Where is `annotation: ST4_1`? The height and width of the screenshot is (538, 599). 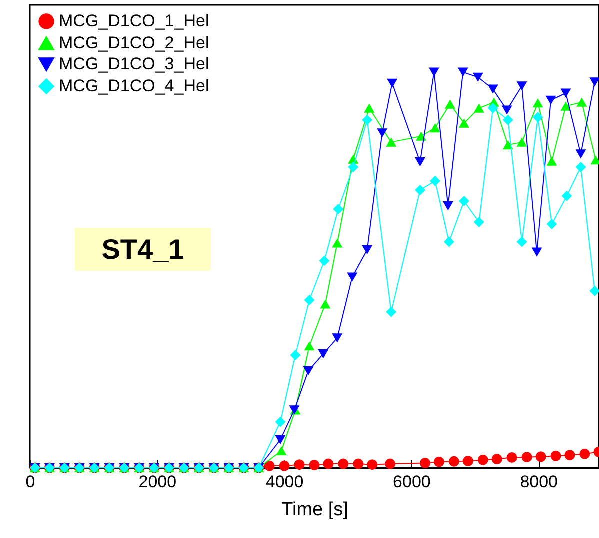 annotation: ST4_1 is located at coordinates (143, 249).